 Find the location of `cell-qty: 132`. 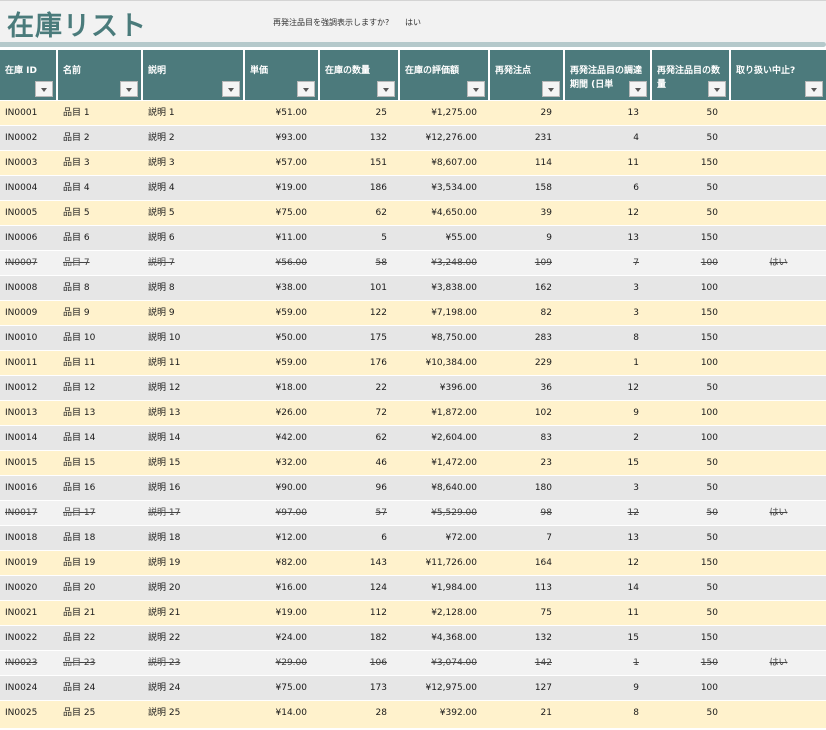

cell-qty: 132 is located at coordinates (378, 138).